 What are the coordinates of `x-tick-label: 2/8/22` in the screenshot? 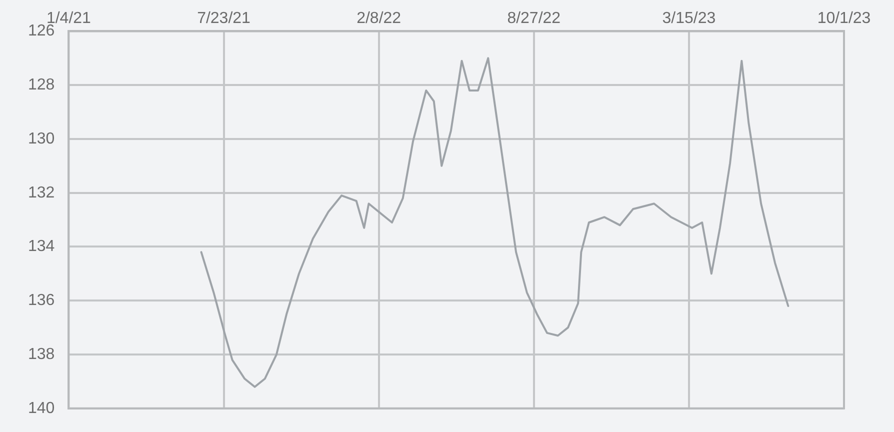 It's located at (379, 19).